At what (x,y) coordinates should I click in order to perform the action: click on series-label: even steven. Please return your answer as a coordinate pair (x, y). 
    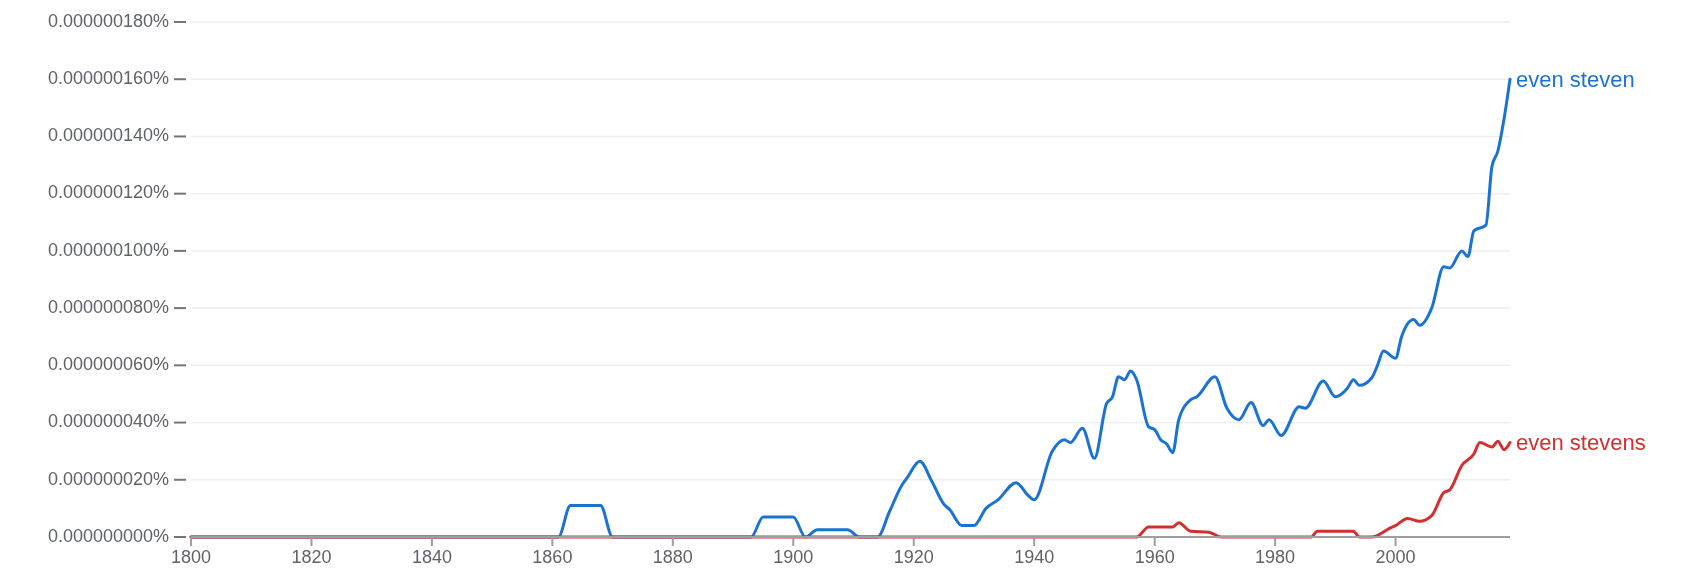
    Looking at the image, I should click on (1575, 80).